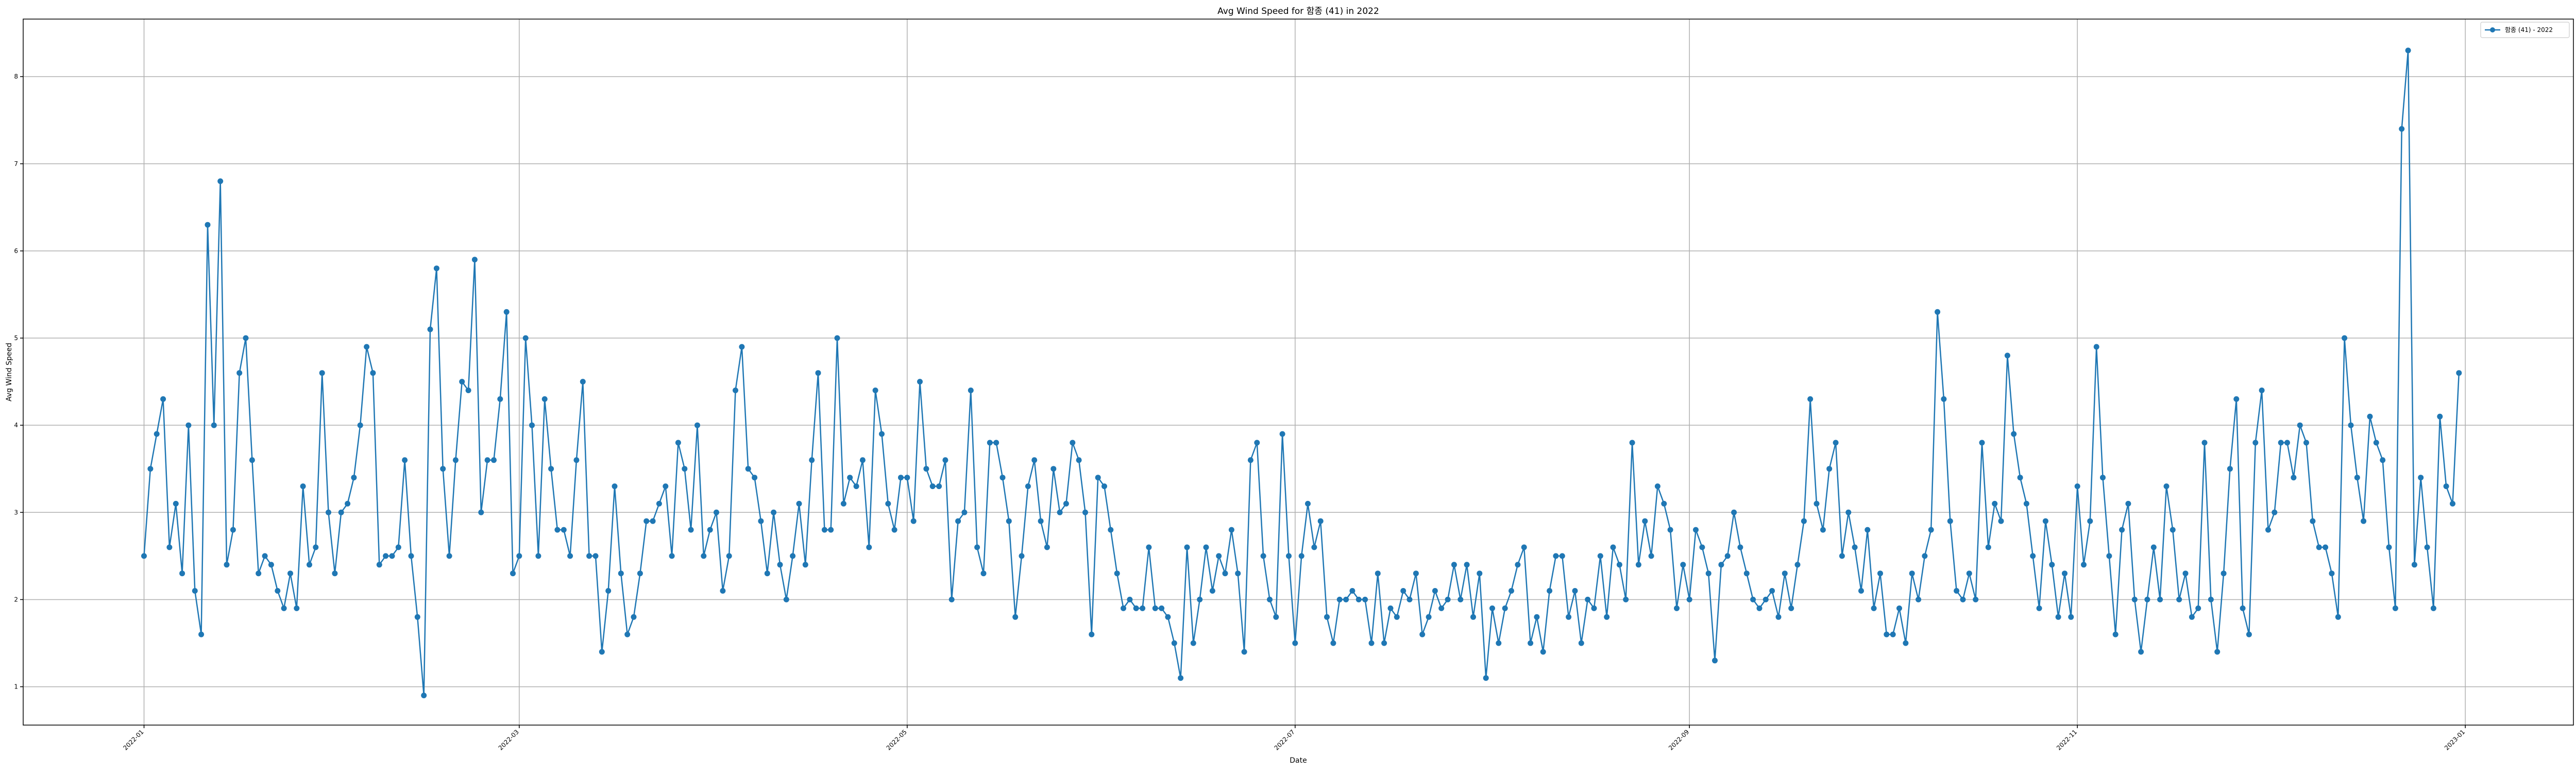  I want to click on legend: 함종 (41) - 2022, so click(2525, 30).